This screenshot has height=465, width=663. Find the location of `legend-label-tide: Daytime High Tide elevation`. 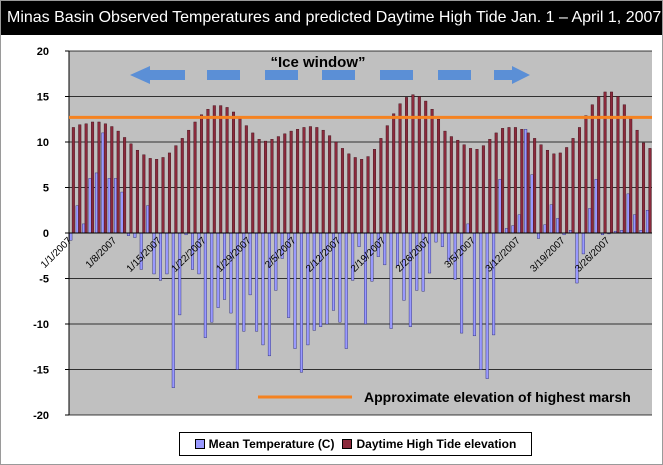

legend-label-tide: Daytime High Tide elevation is located at coordinates (436, 444).